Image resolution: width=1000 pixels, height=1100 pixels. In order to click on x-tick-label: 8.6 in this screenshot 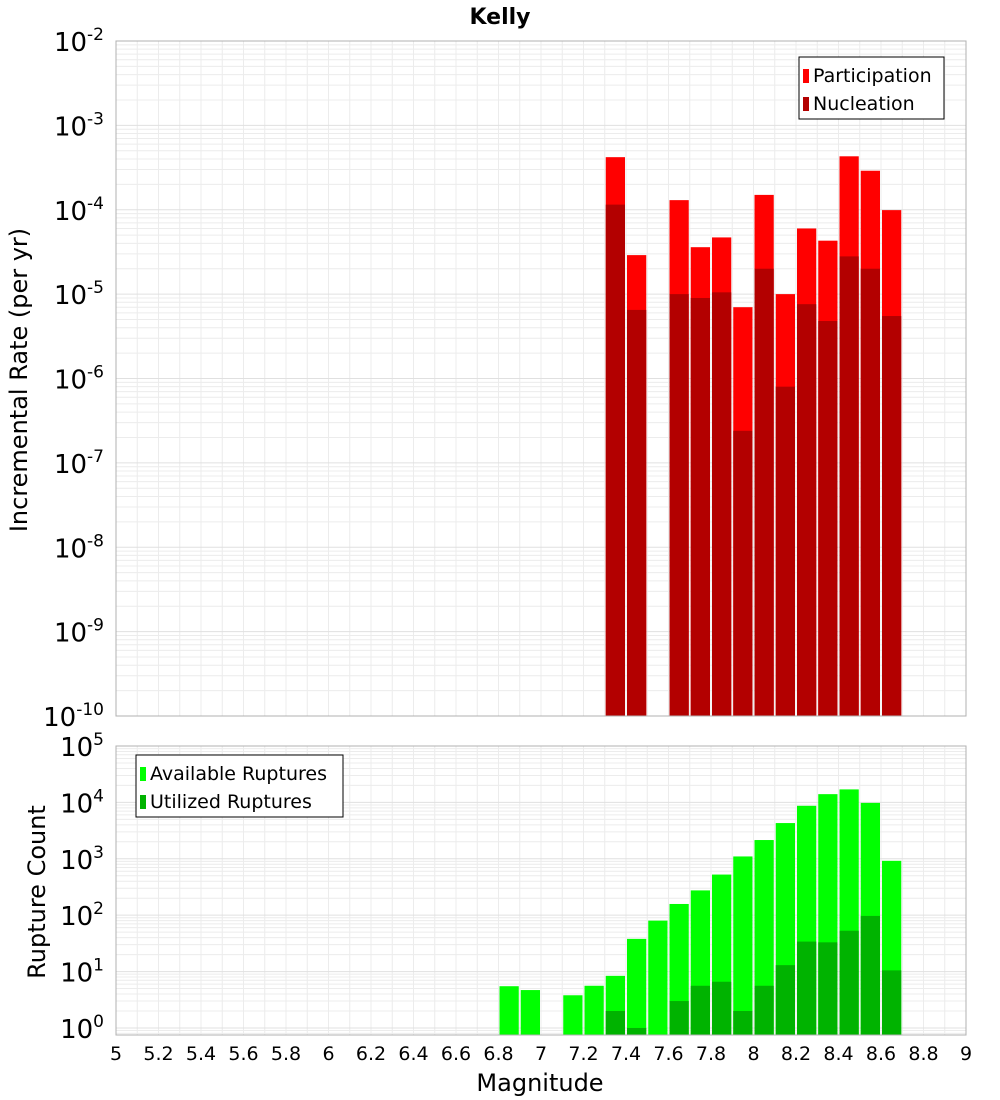, I will do `click(881, 1054)`.